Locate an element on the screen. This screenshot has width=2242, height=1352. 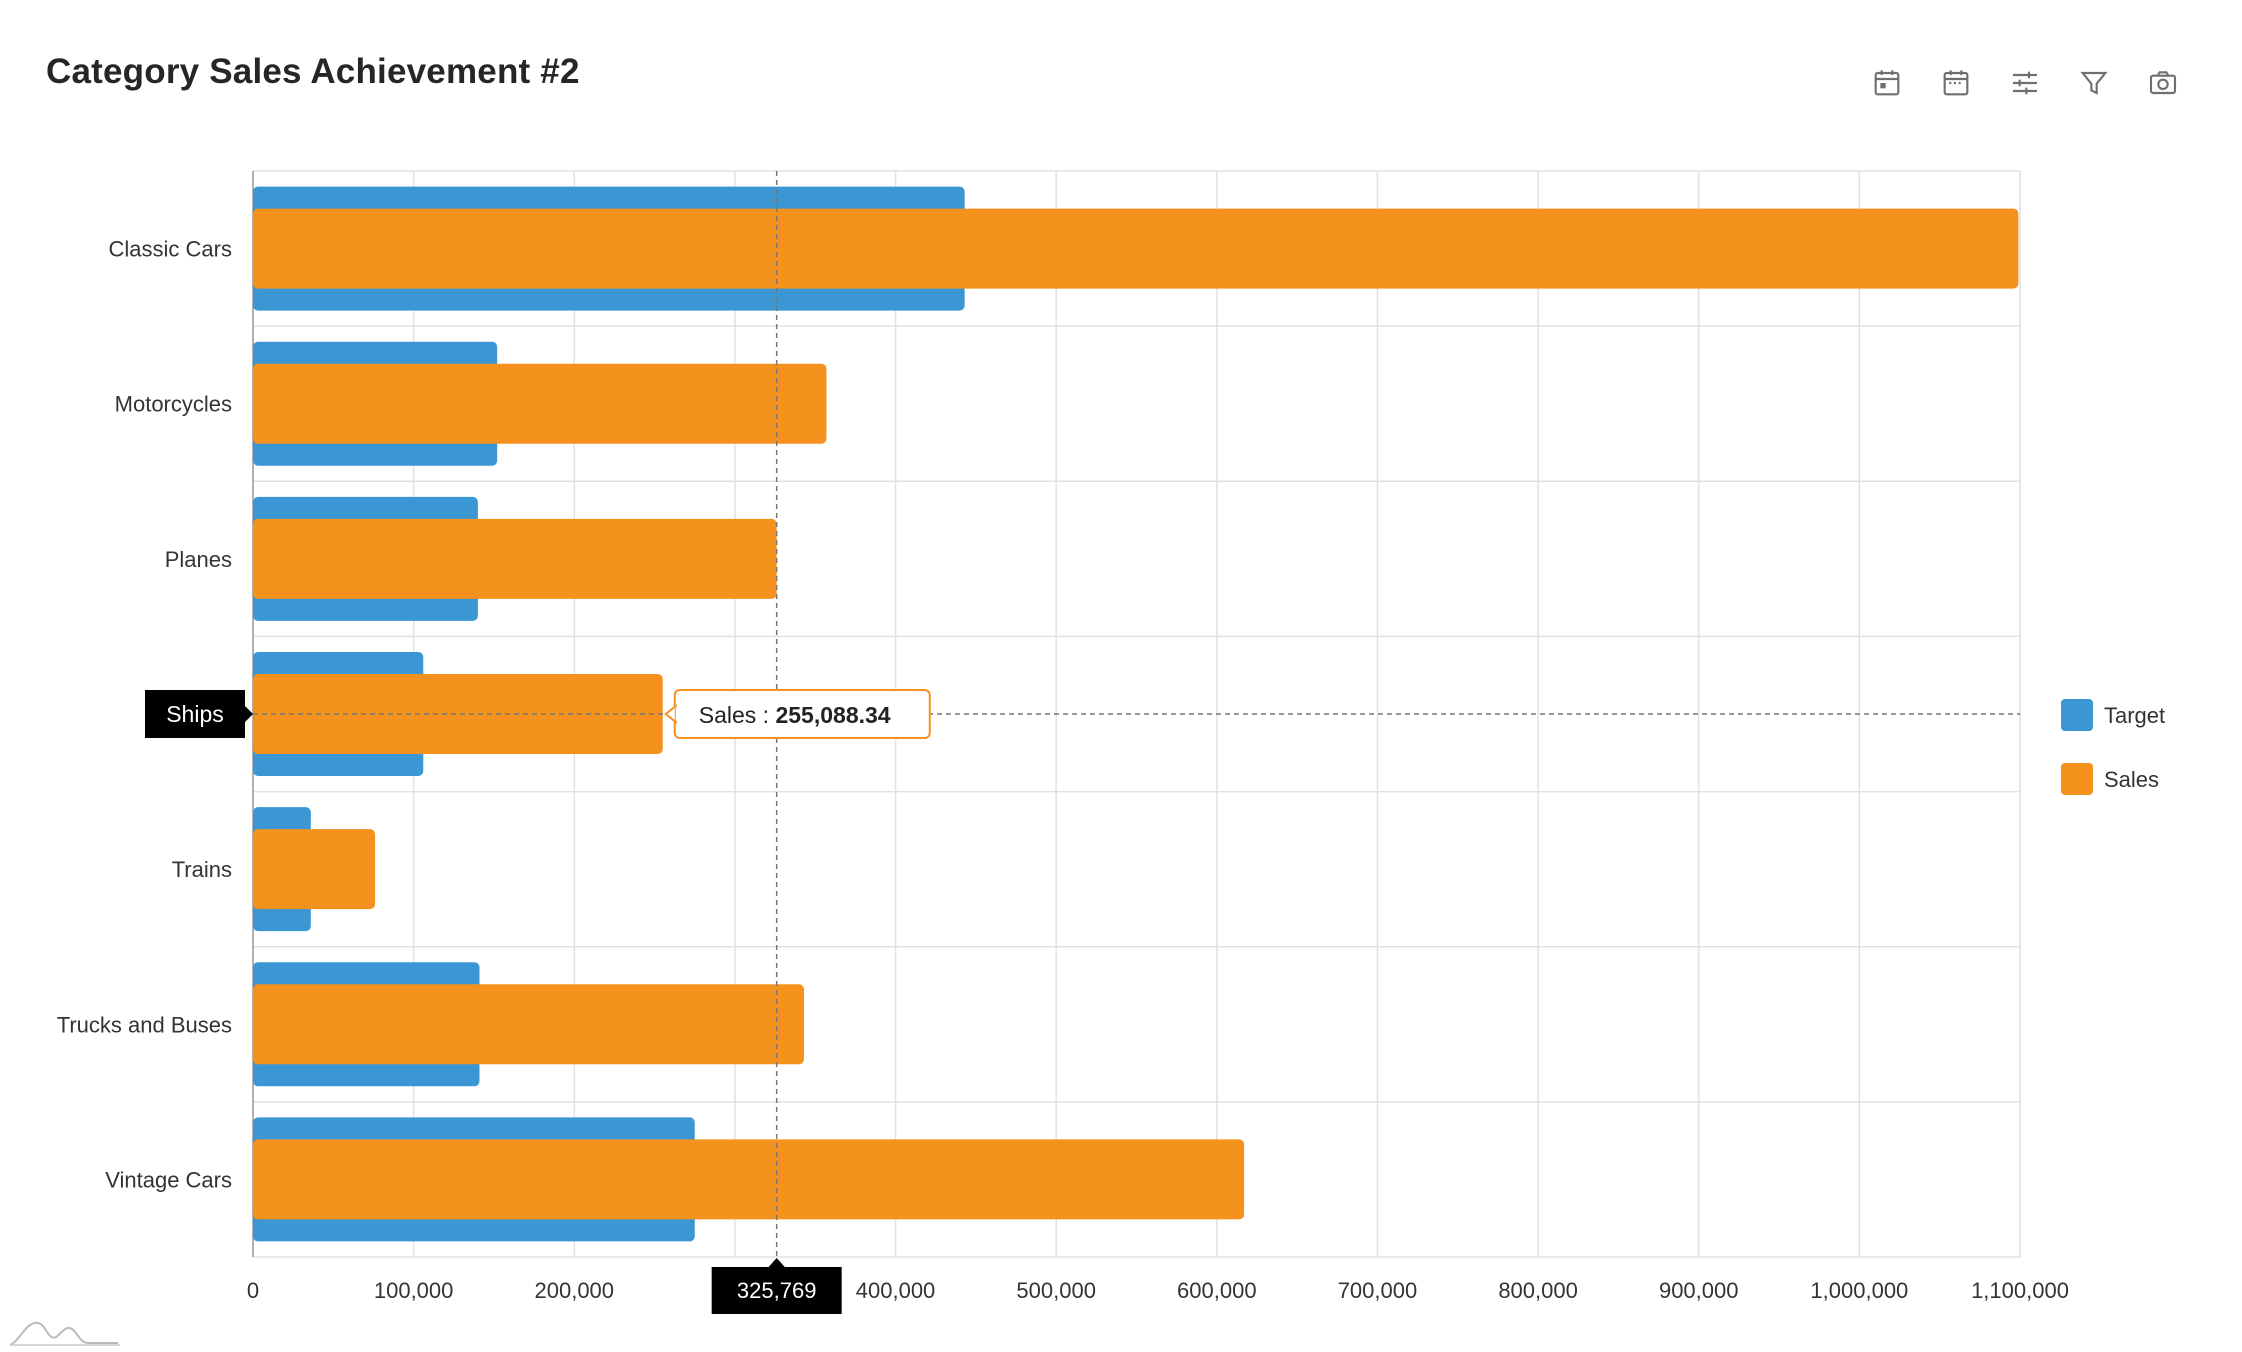
y-tick-label: Vintage Cars is located at coordinates (168, 1179).